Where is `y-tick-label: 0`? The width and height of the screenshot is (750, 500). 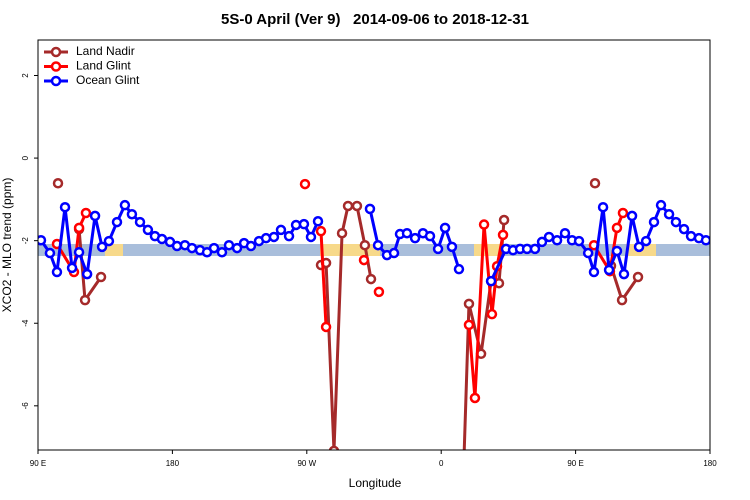
y-tick-label: 0 is located at coordinates (25, 157).